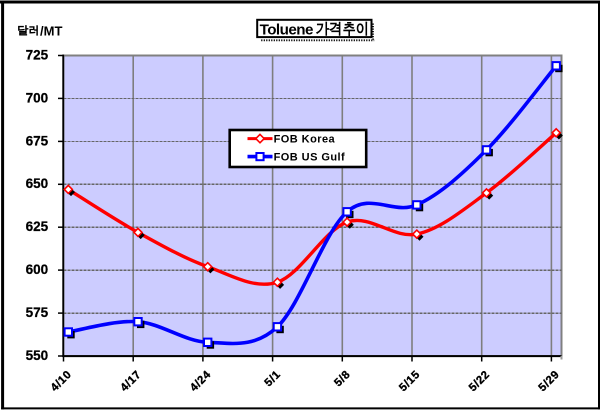 The image size is (600, 413). What do you see at coordinates (37, 183) in the screenshot?
I see `svg-text: 650` at bounding box center [37, 183].